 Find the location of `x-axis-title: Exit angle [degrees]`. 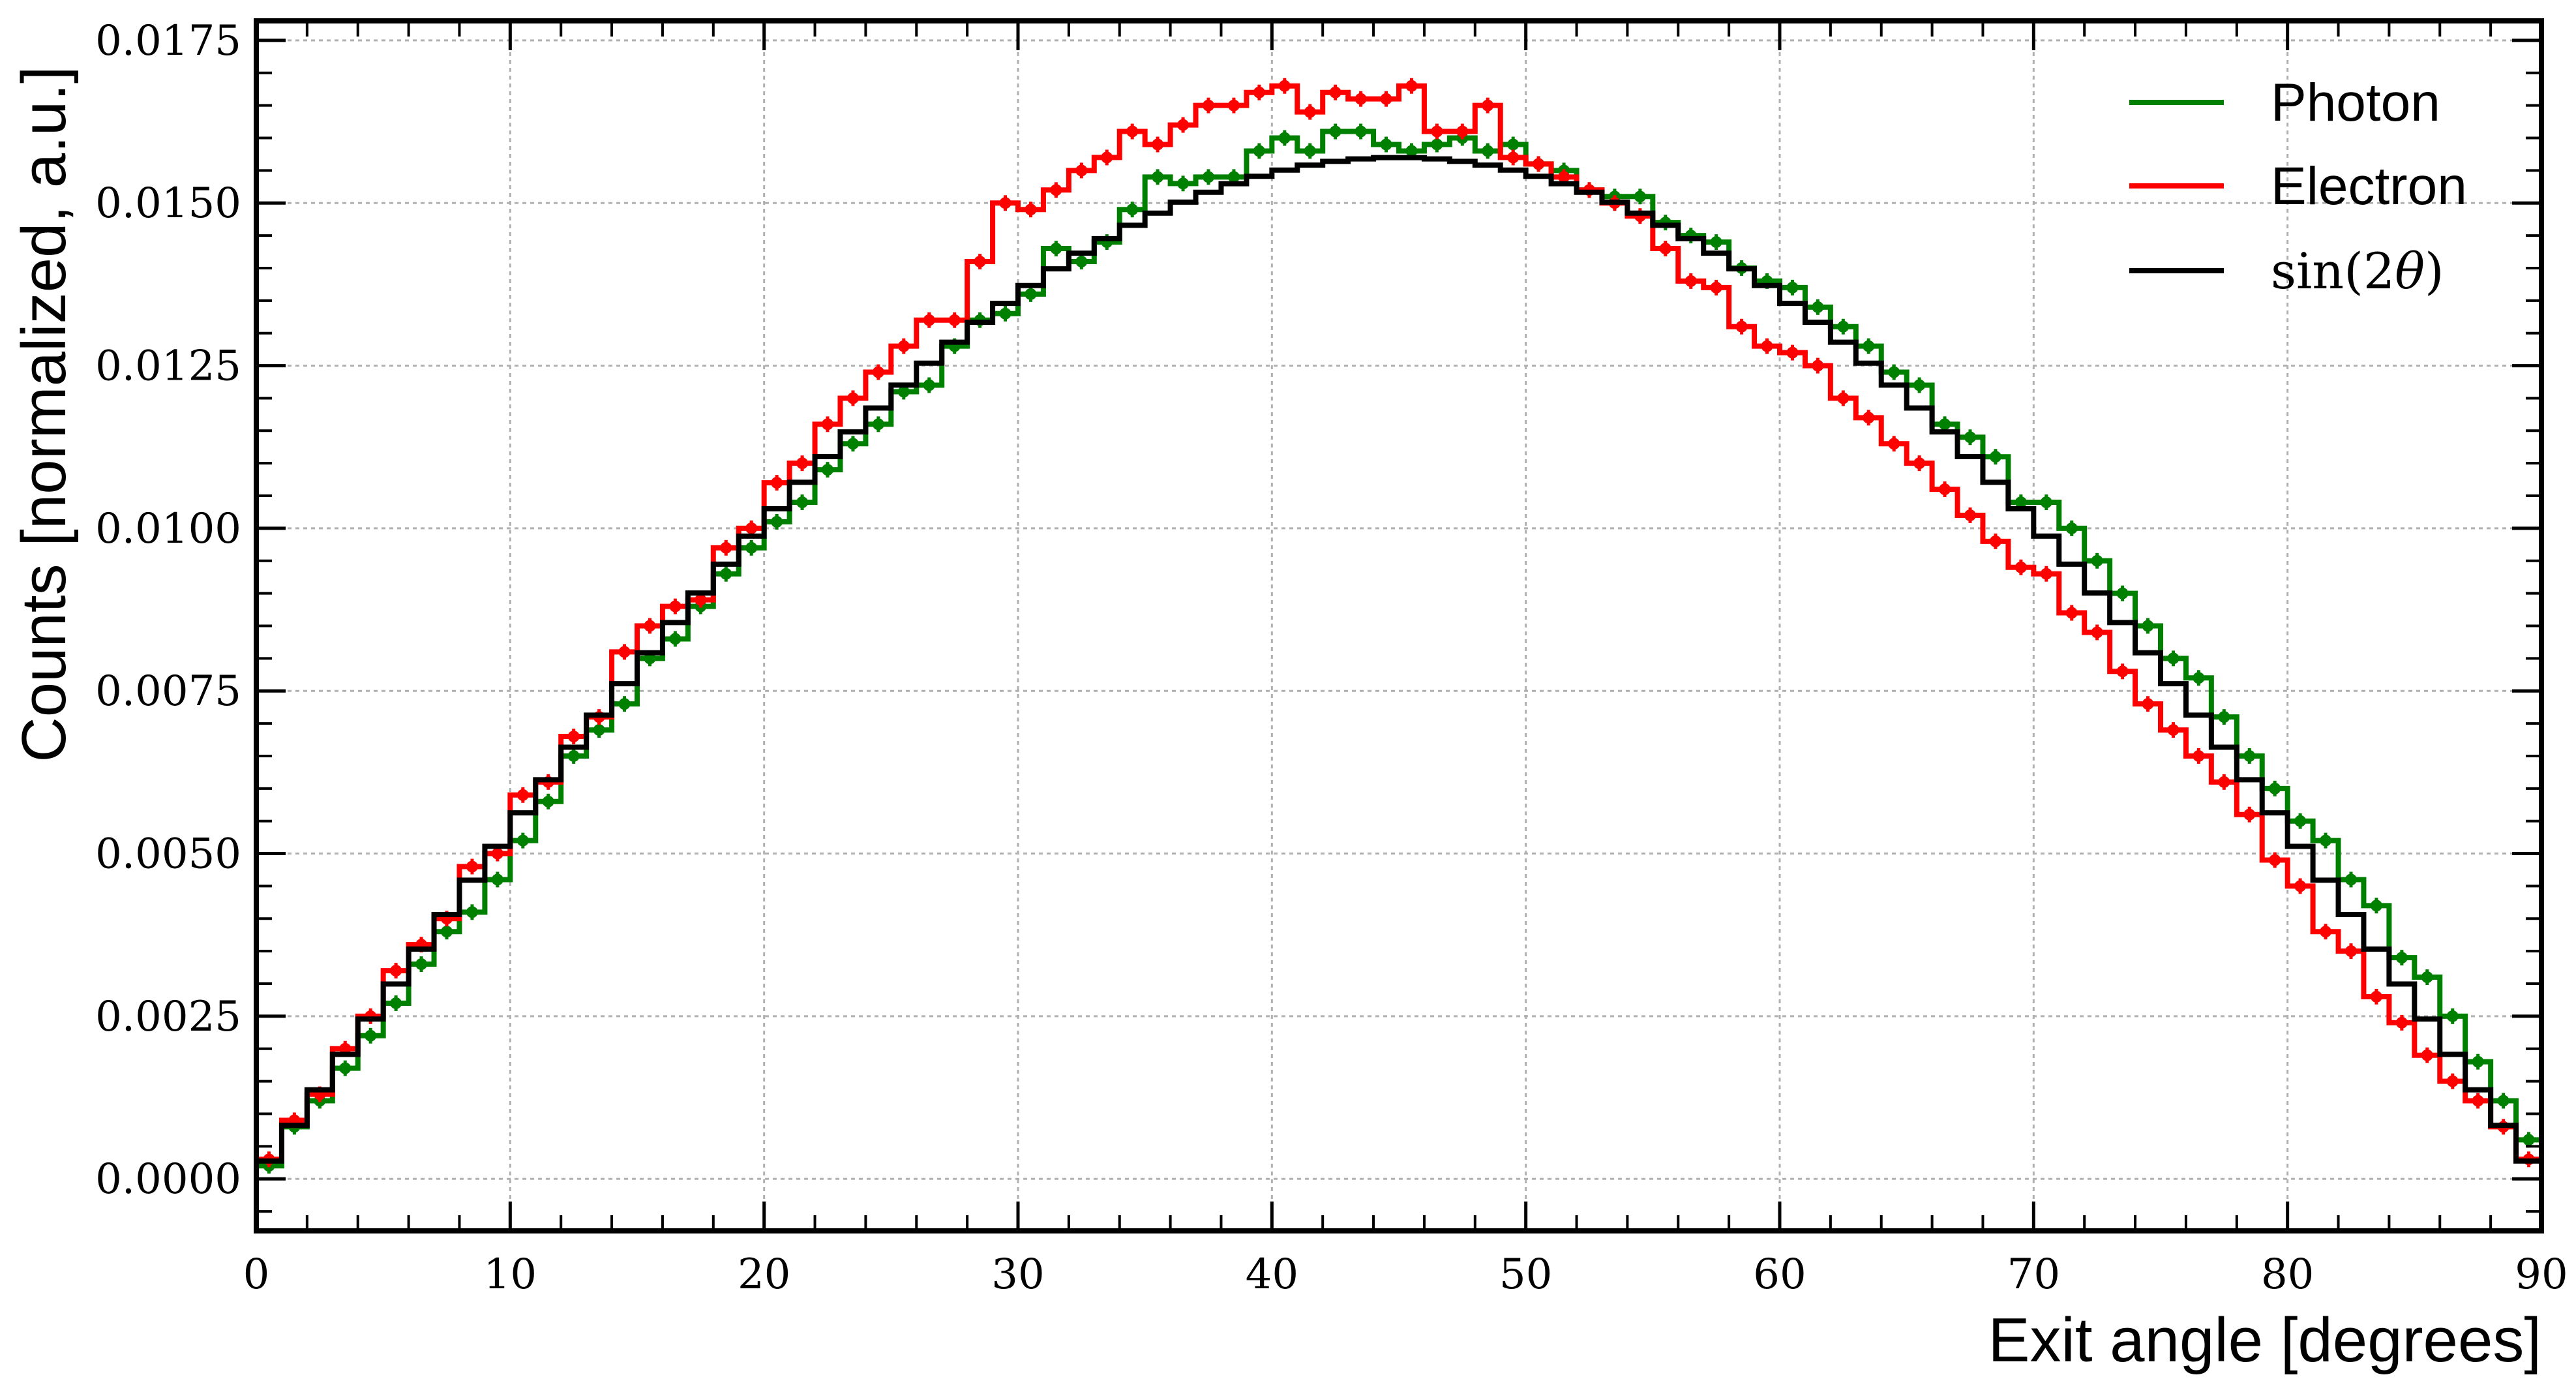

x-axis-title: Exit angle [degrees] is located at coordinates (2264, 1340).